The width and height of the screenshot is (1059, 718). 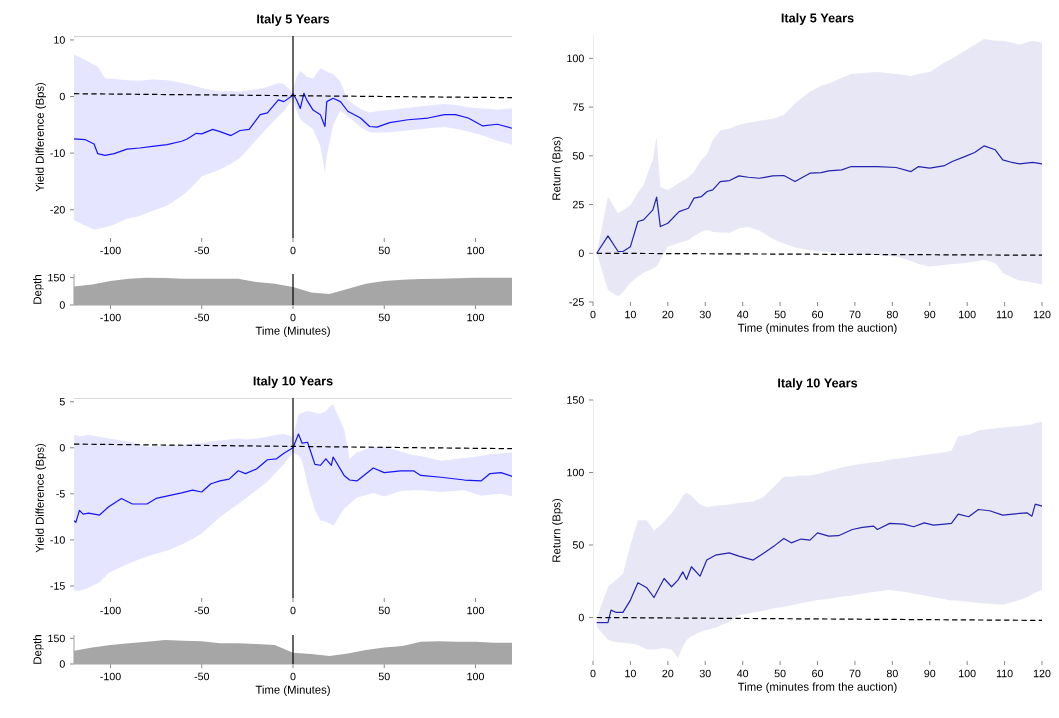 I want to click on y-tick-label: 10, so click(x=59, y=40).